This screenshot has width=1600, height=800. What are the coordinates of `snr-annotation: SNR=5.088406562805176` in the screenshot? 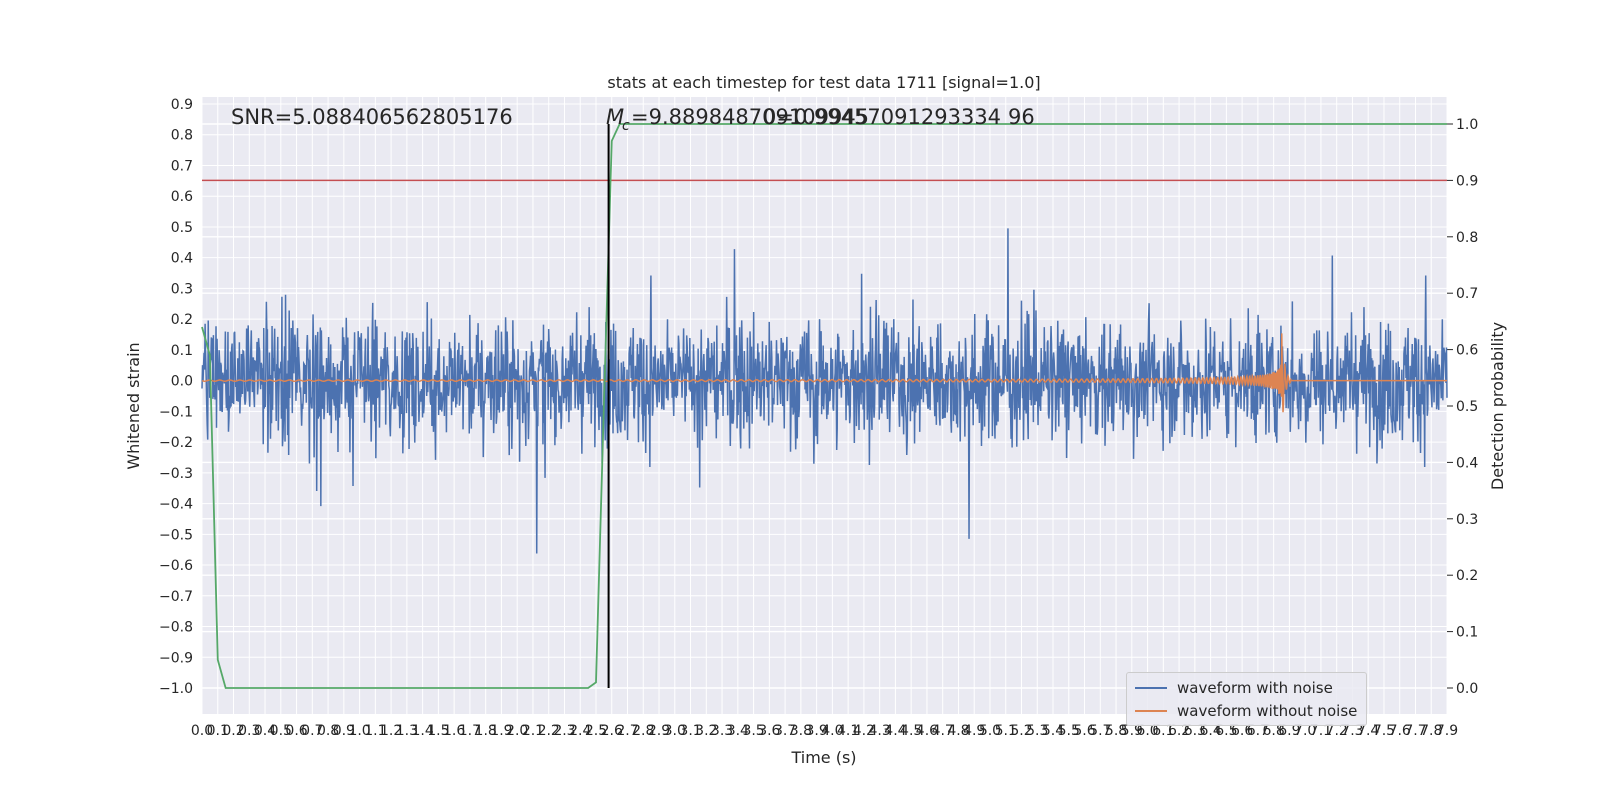 It's located at (372, 117).